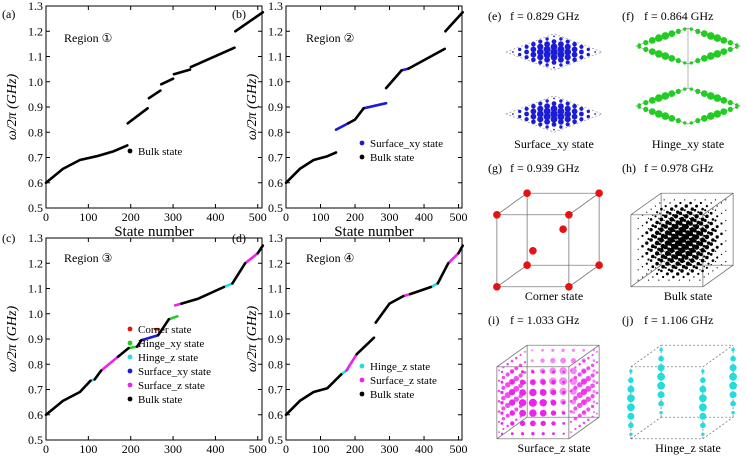 This screenshot has width=747, height=458. What do you see at coordinates (228, 285) in the screenshot?
I see `series-segment-hinge-z-state` at bounding box center [228, 285].